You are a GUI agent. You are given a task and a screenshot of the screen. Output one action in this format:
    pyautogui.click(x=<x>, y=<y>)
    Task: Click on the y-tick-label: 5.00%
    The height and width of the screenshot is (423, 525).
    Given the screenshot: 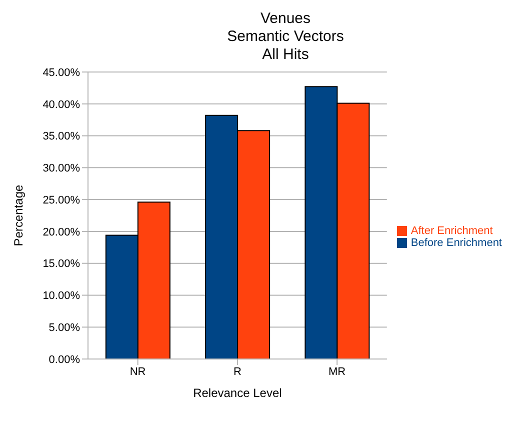 What is the action you would take?
    pyautogui.click(x=64, y=328)
    